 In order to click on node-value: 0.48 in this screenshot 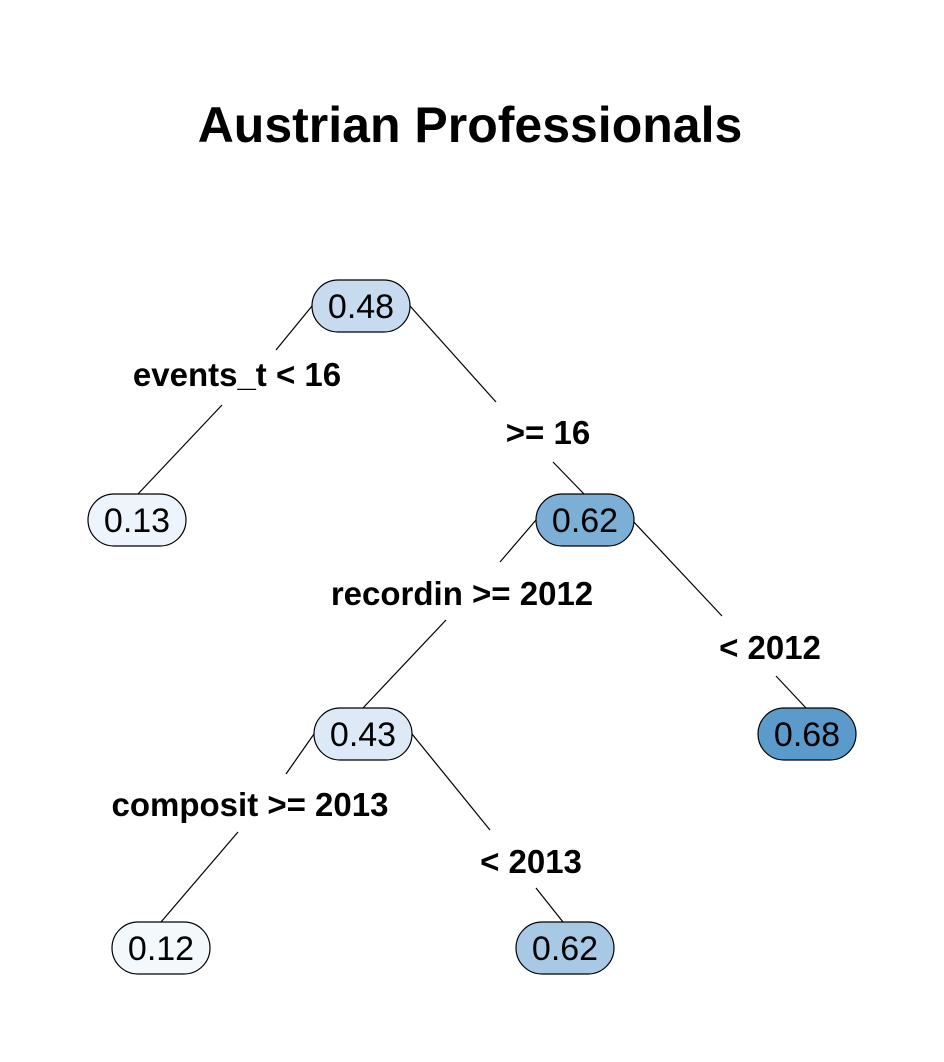, I will do `click(361, 307)`.